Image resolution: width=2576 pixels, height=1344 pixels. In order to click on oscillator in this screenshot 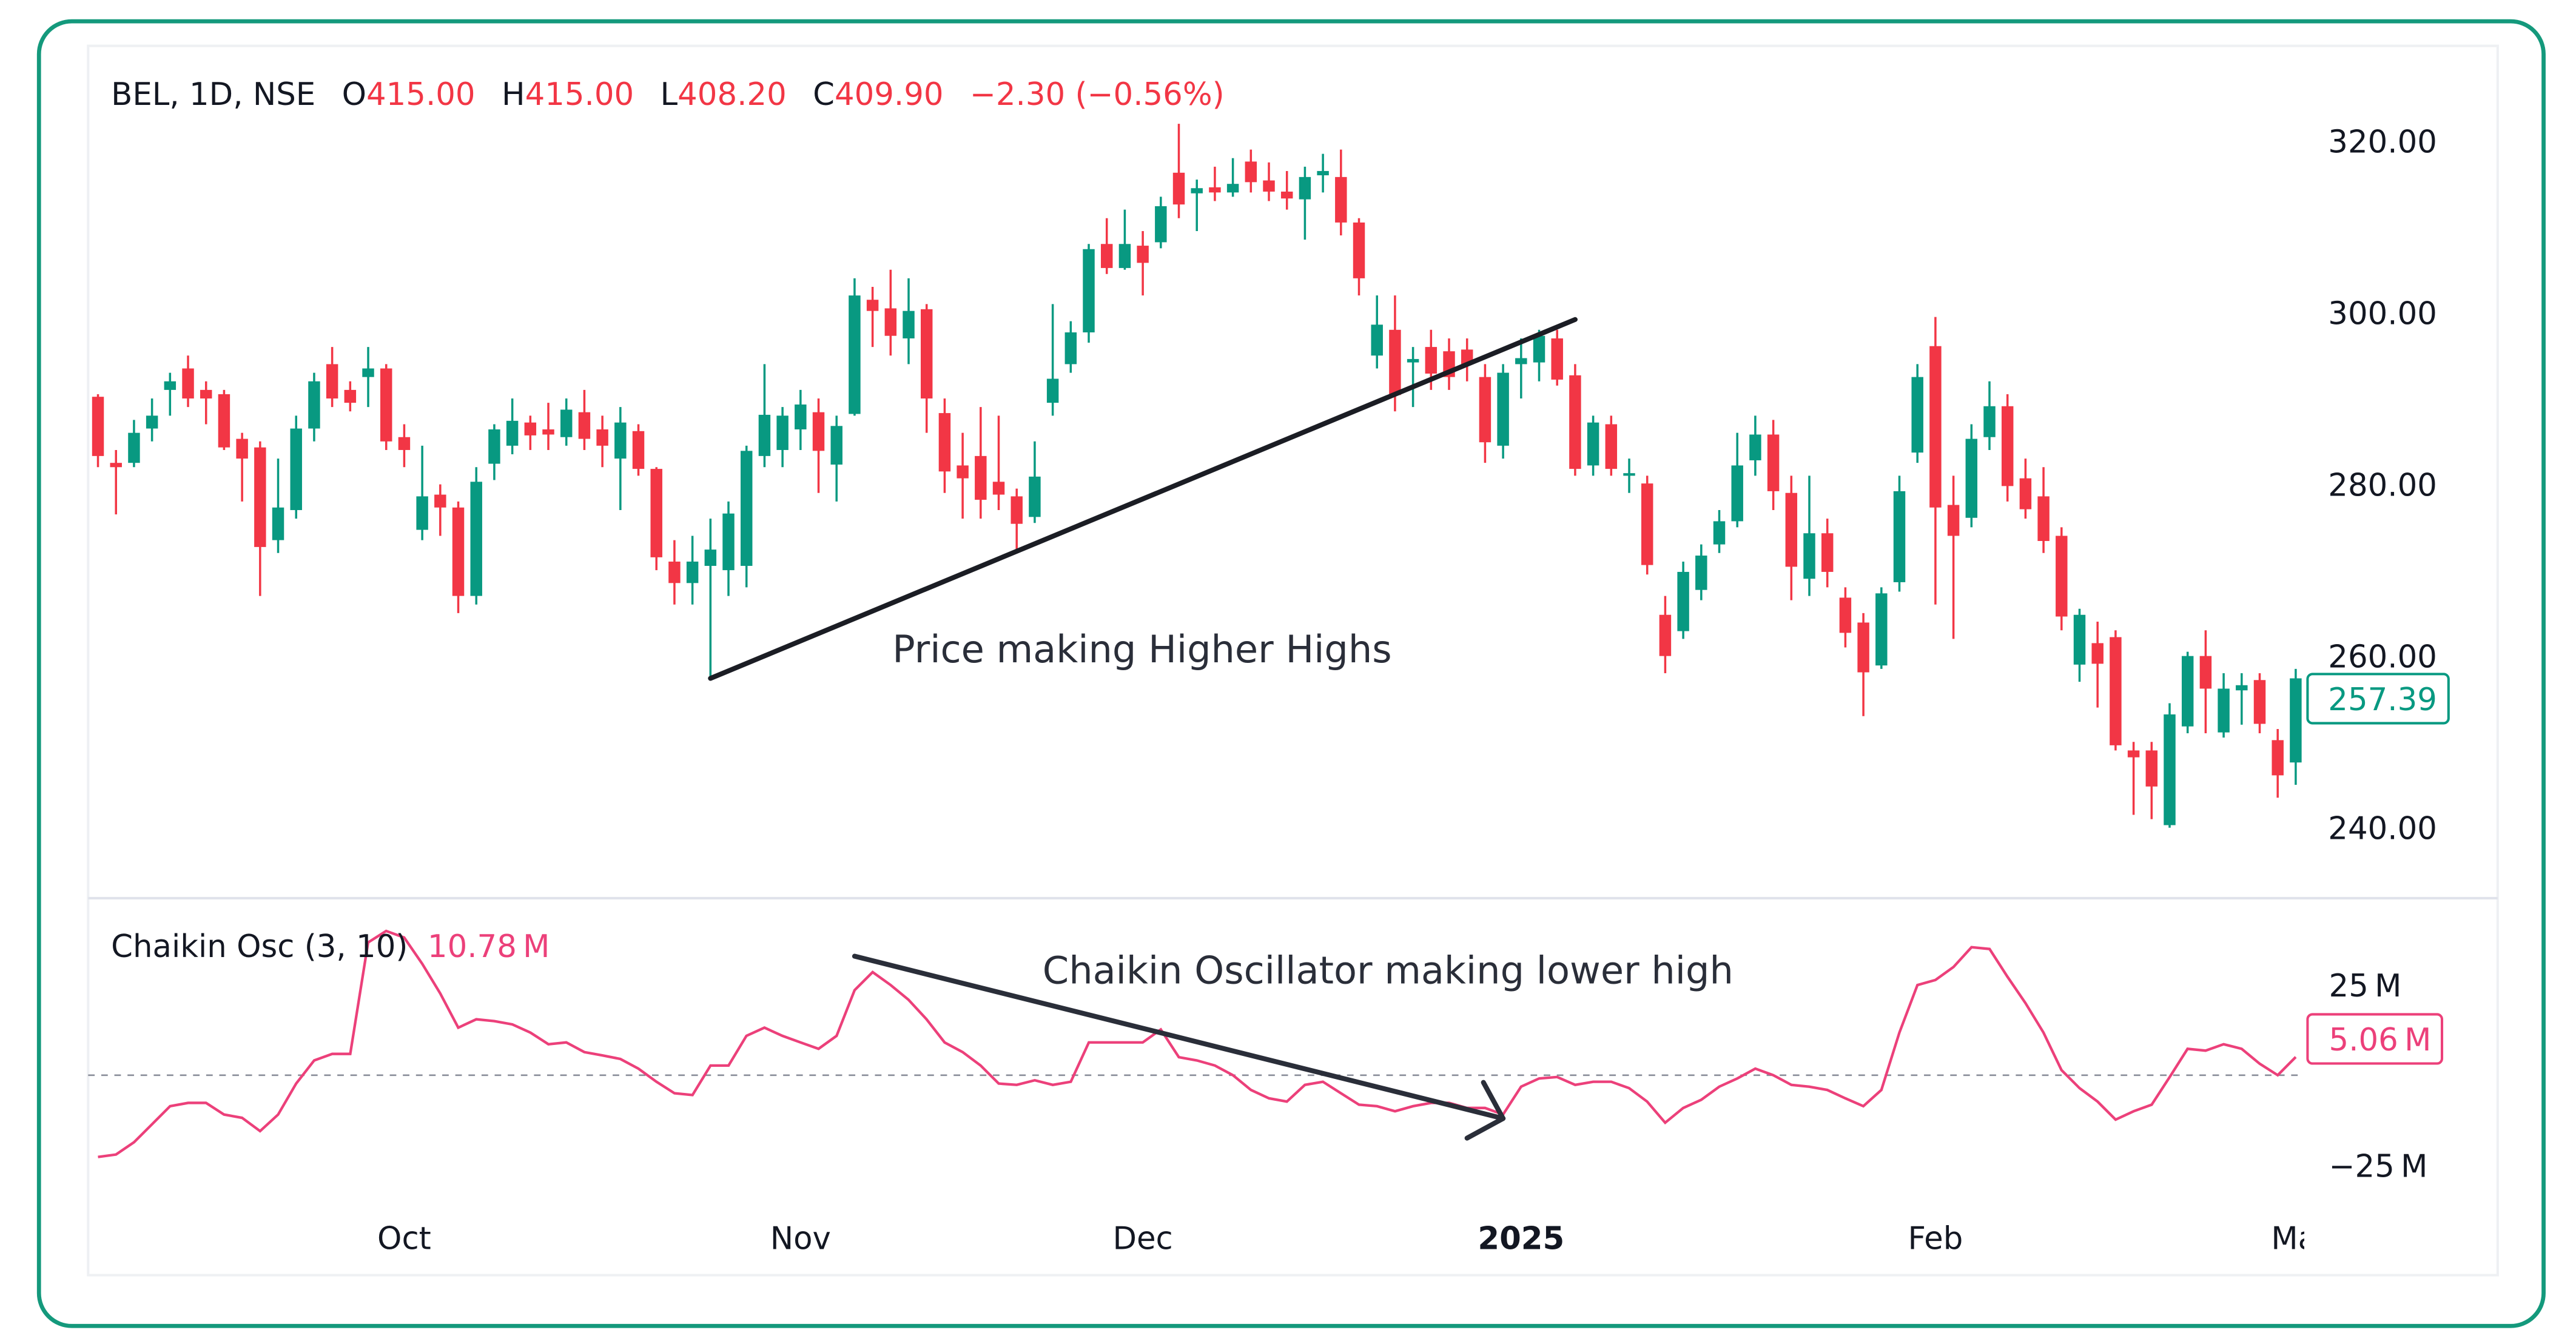, I will do `click(1197, 1043)`.